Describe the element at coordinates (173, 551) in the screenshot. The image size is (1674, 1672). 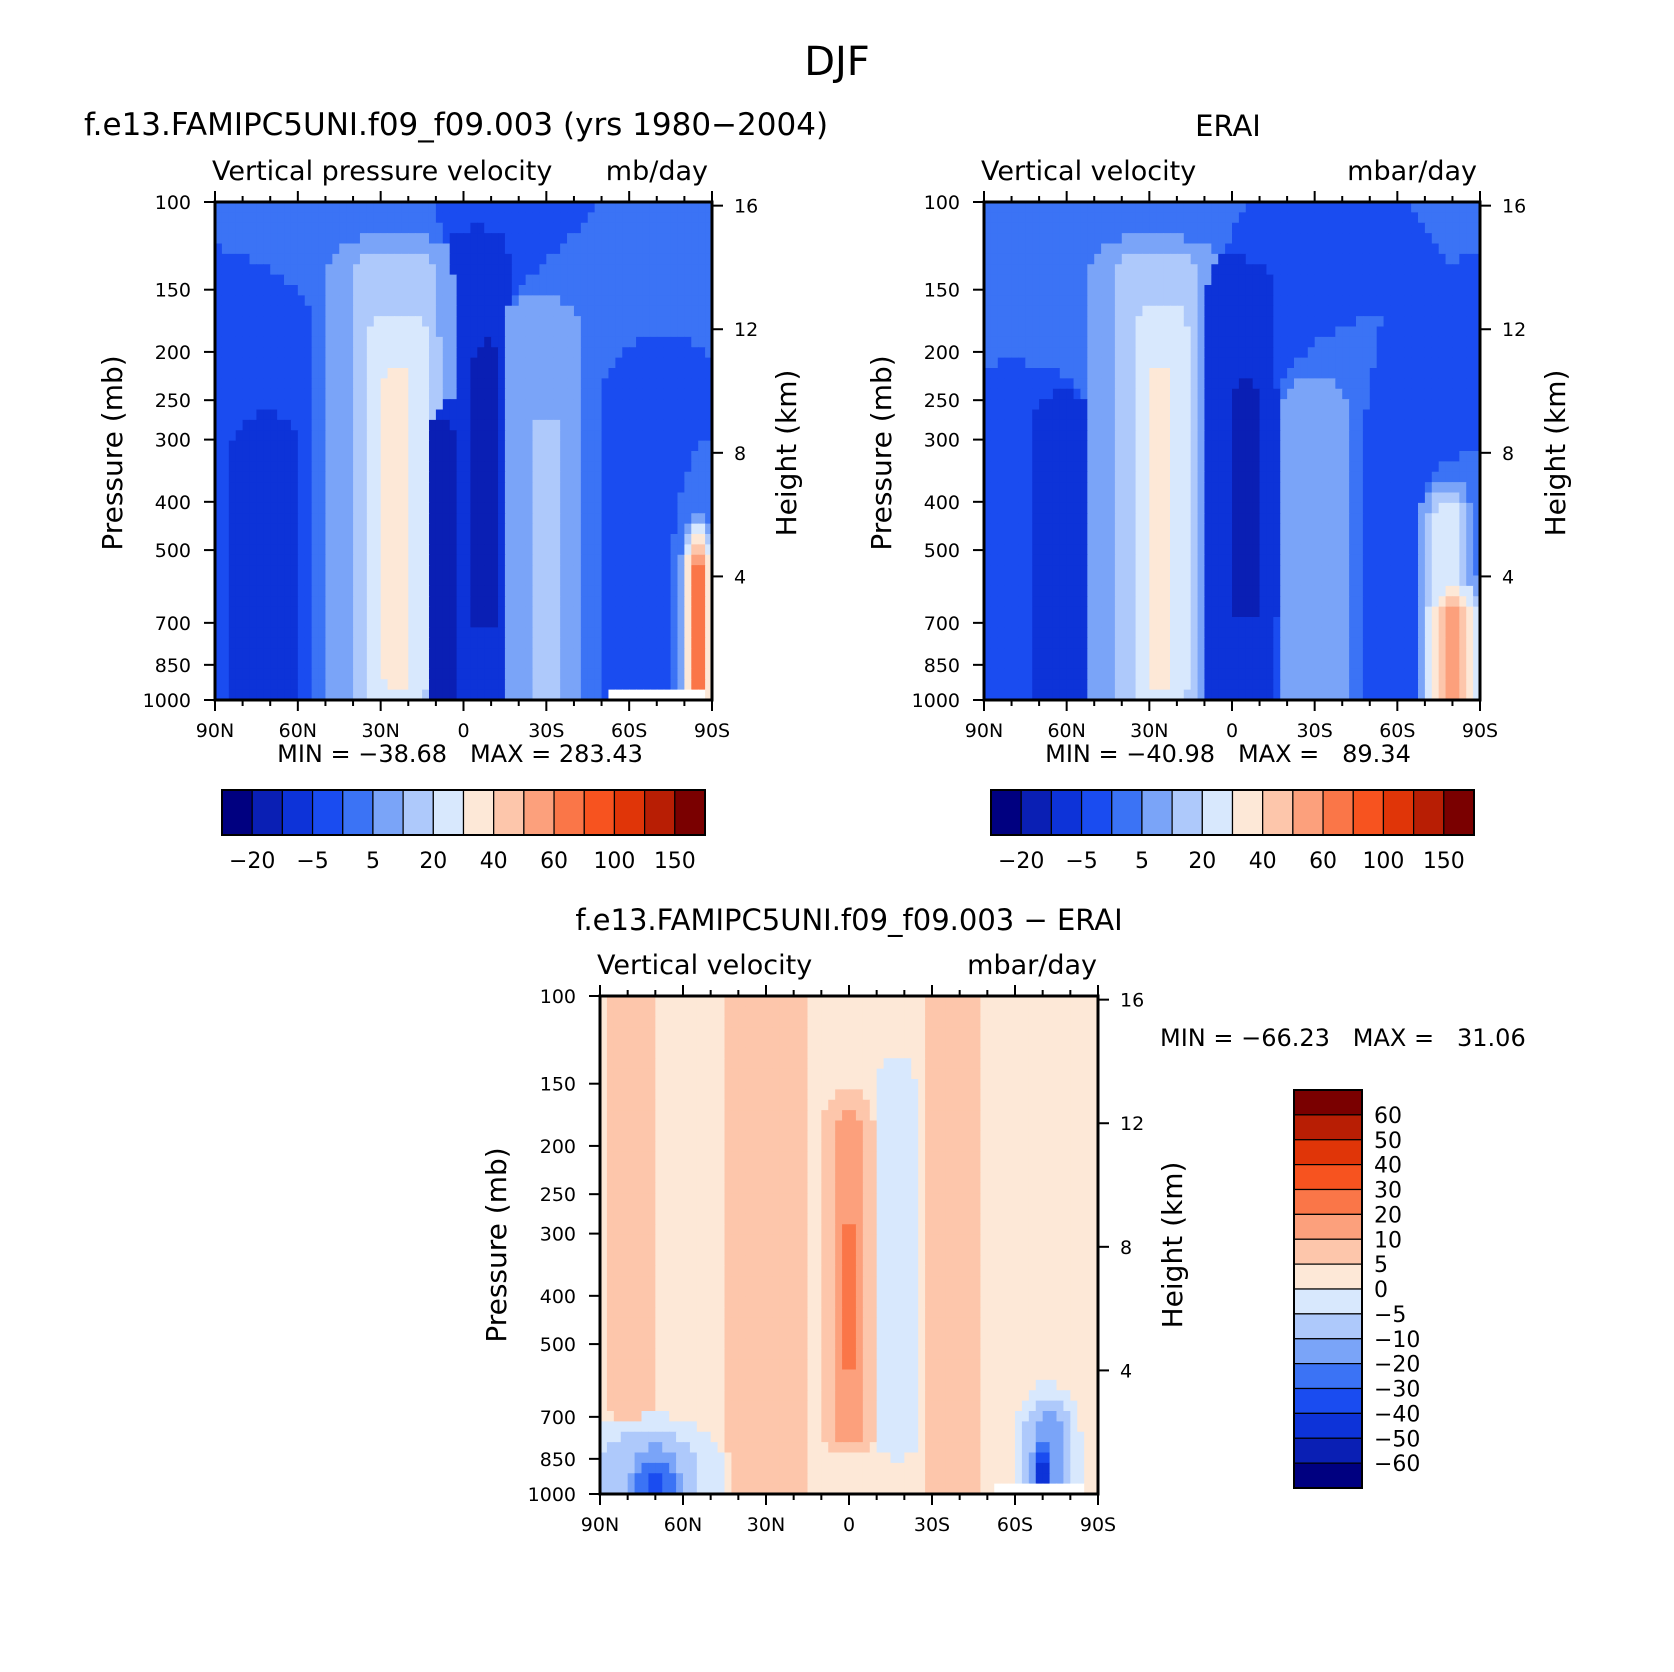
I see `y-tick-label: 500` at that location.